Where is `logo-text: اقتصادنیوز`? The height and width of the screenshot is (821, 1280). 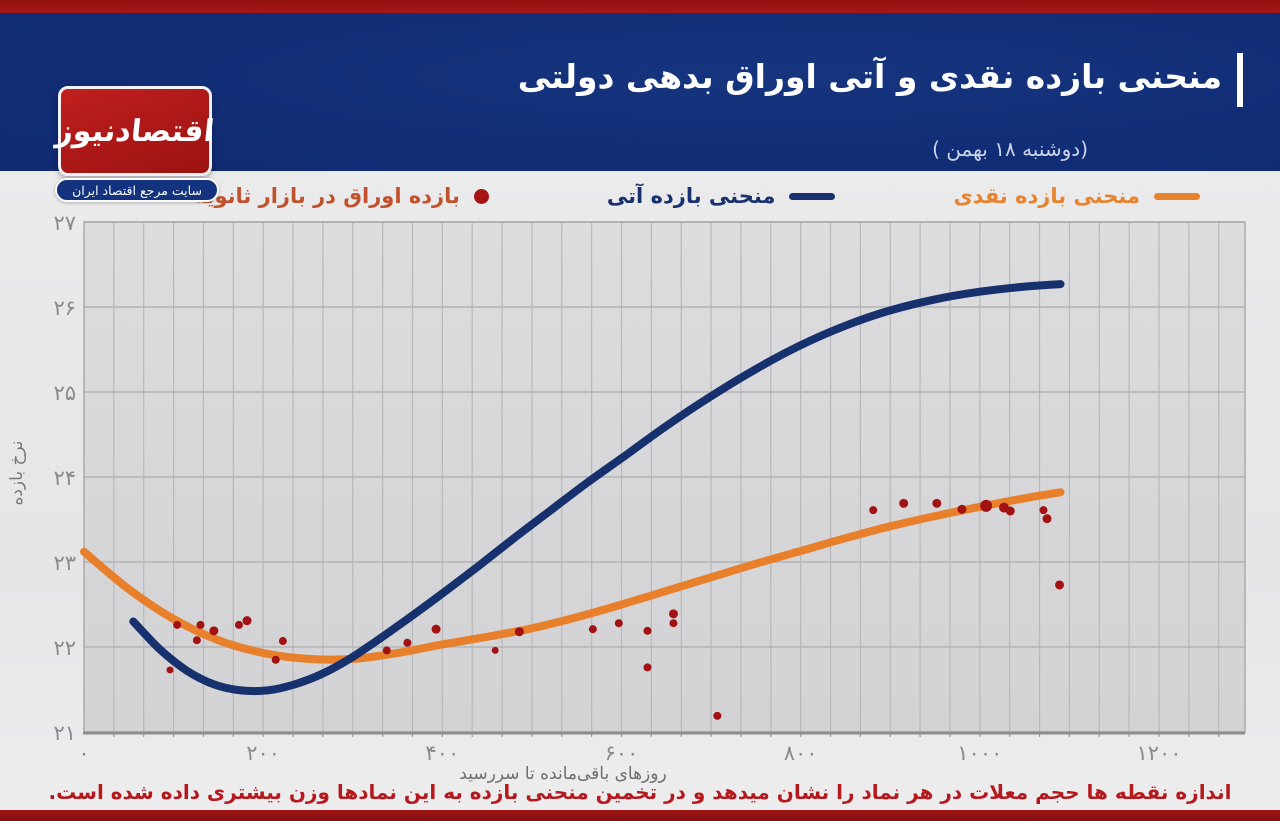
logo-text: اقتصادنیوز is located at coordinates (135, 131).